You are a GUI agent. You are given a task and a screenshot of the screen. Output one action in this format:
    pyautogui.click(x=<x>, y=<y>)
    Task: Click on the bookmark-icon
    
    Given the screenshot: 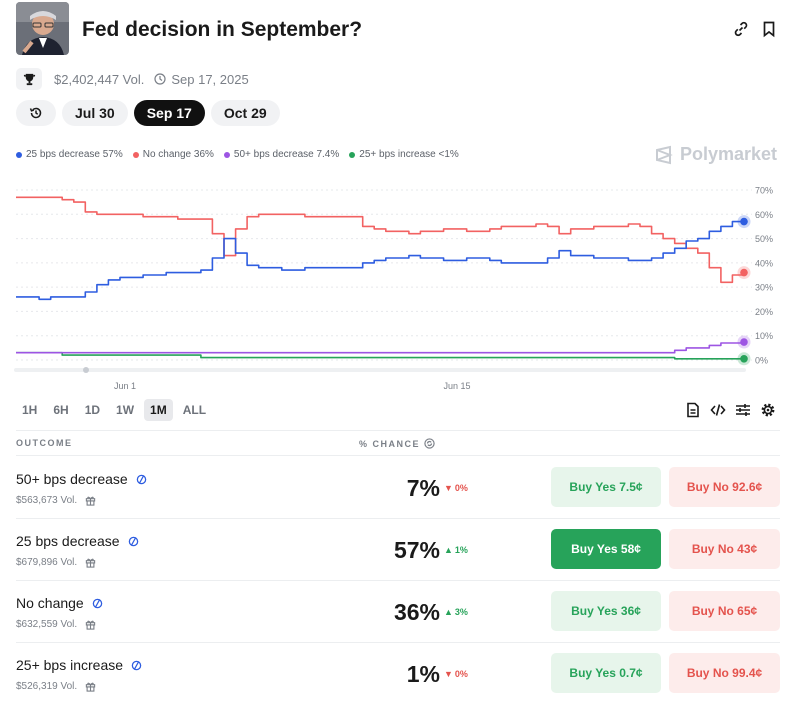 What is the action you would take?
    pyautogui.click(x=769, y=29)
    